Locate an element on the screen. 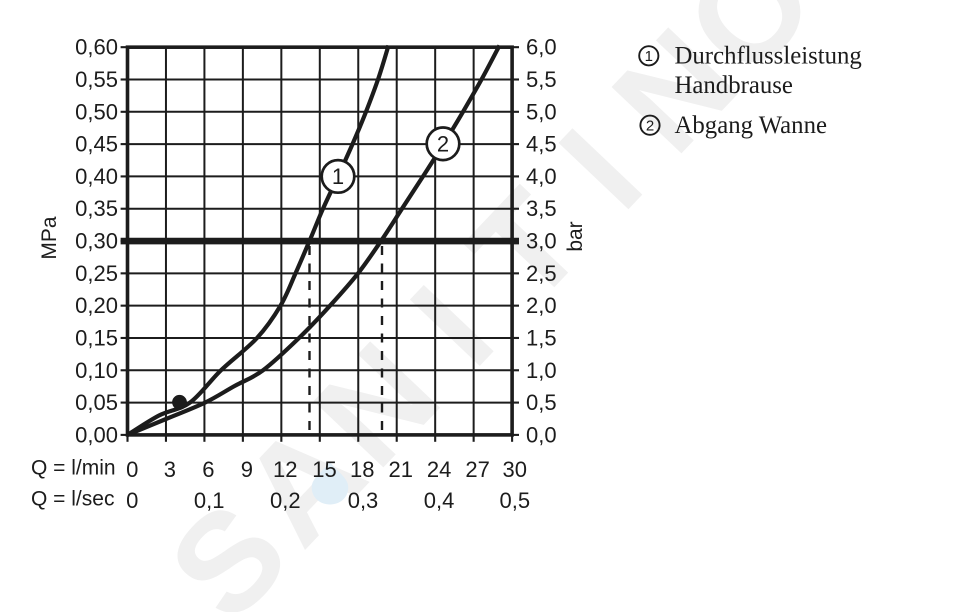 This screenshot has width=960, height=612. svg-text: 1,0 is located at coordinates (541, 370).